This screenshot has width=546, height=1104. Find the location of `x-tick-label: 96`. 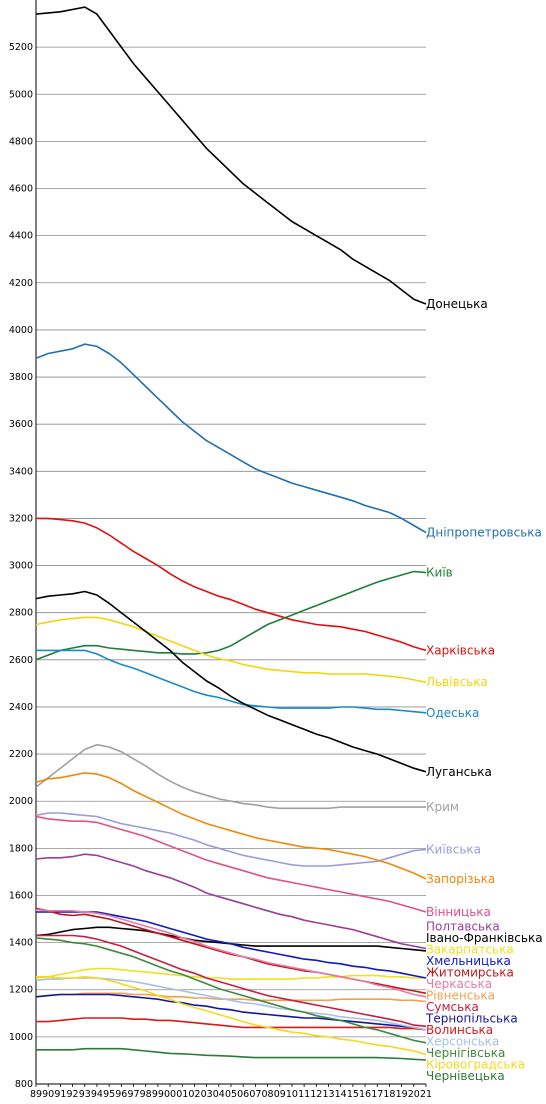

x-tick-label: 96 is located at coordinates (121, 1094).